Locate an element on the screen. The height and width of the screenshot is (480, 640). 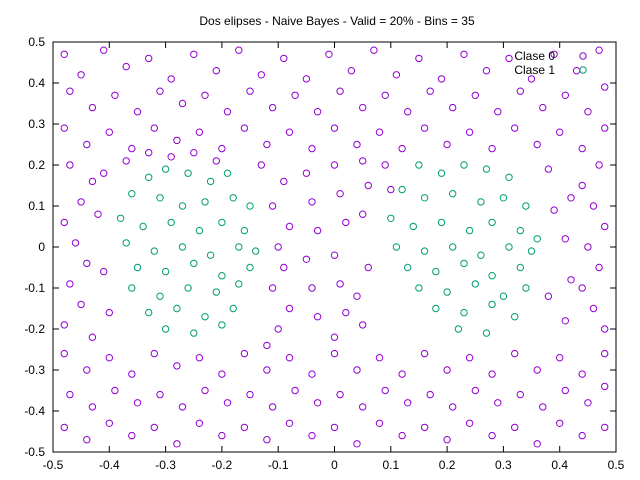
y-tick-label: 0 is located at coordinates (41, 247).